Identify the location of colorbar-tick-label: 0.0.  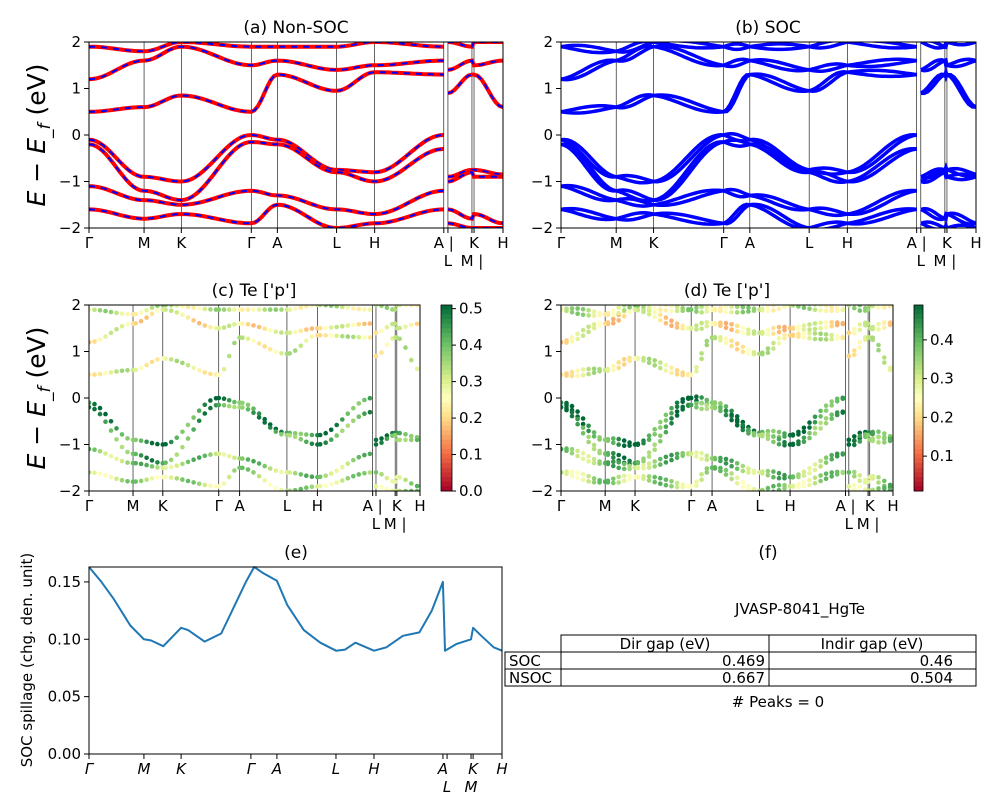
(471, 491).